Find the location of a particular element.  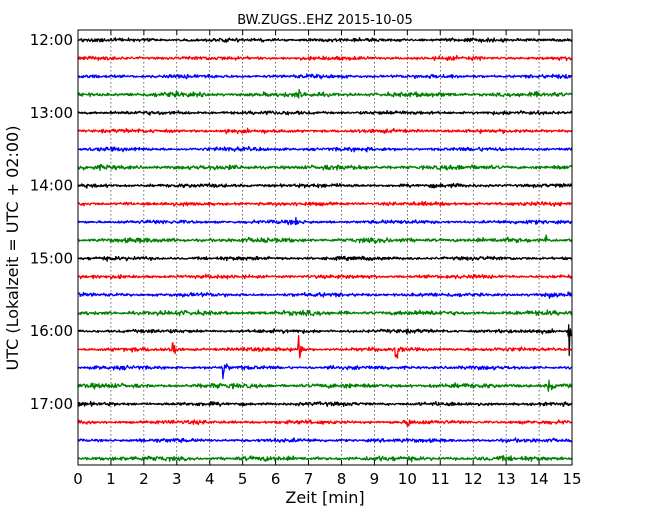

x-tick-label: 3 is located at coordinates (177, 479).